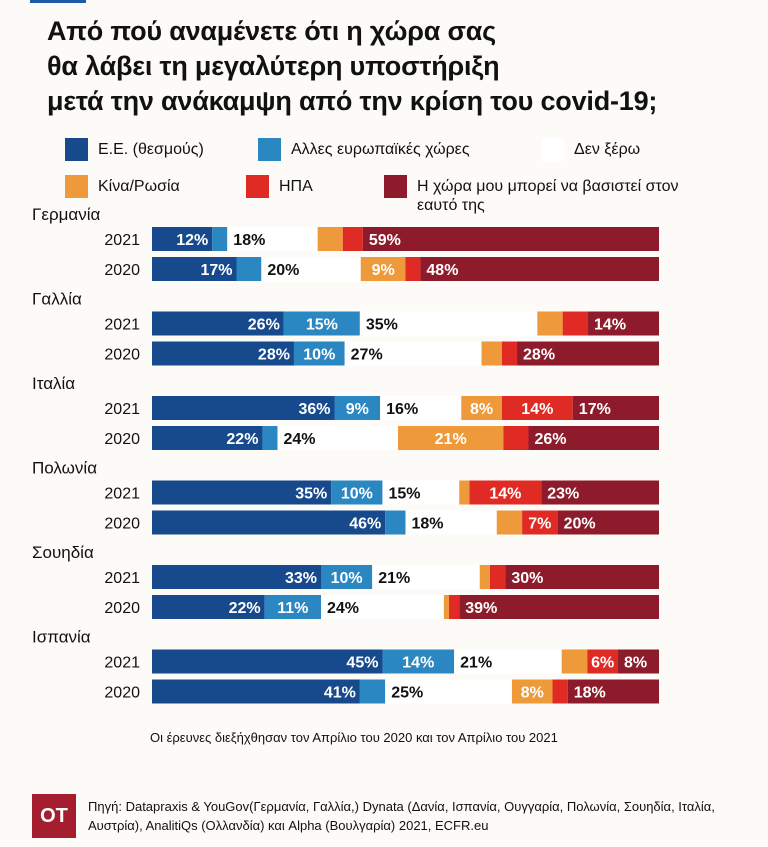  What do you see at coordinates (301, 578) in the screenshot?
I see `data-label: 33%` at bounding box center [301, 578].